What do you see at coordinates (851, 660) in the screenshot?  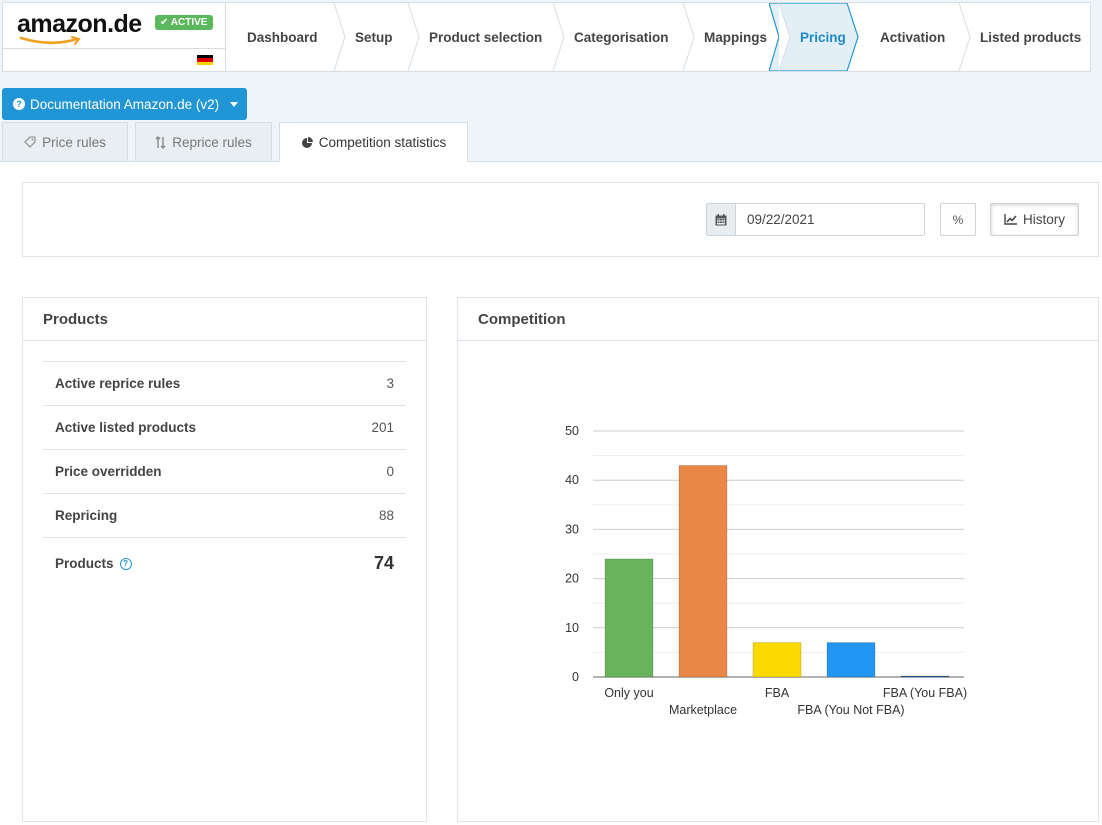 I see `bar-fba-you-not-fba-` at bounding box center [851, 660].